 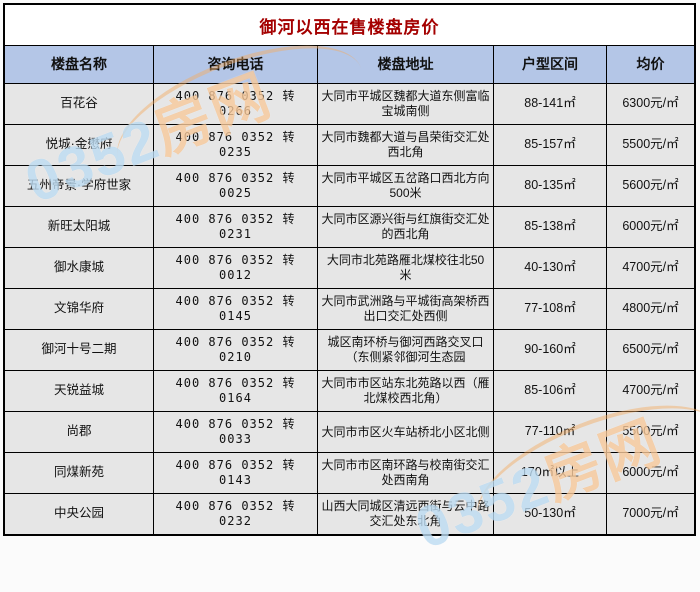 I want to click on price-cell: 4800元/㎡, so click(x=650, y=308).